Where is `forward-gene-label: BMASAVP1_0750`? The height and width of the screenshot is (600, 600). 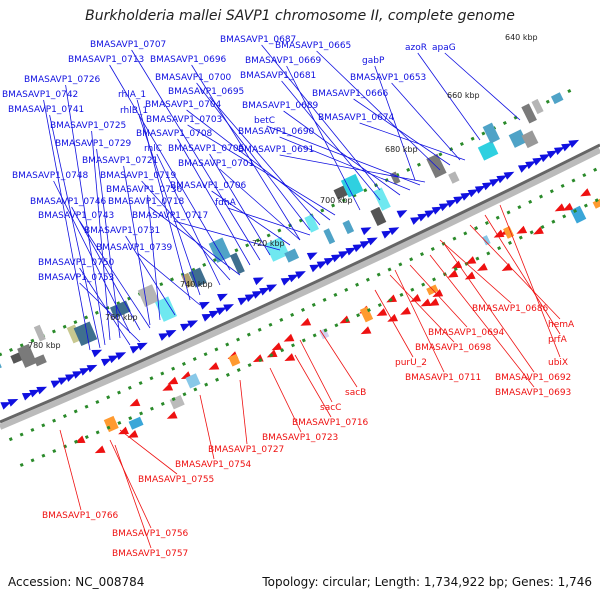 forward-gene-label: BMASAVP1_0750 is located at coordinates (76, 263).